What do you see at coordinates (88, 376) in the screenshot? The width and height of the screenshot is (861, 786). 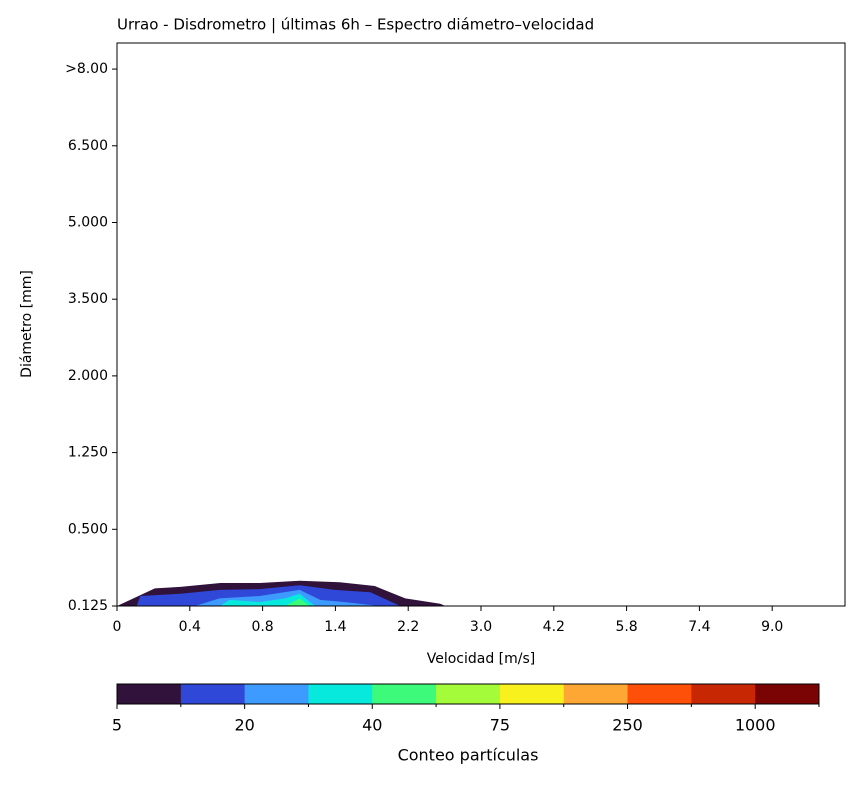 I see `y-tick-label: 2.000` at bounding box center [88, 376].